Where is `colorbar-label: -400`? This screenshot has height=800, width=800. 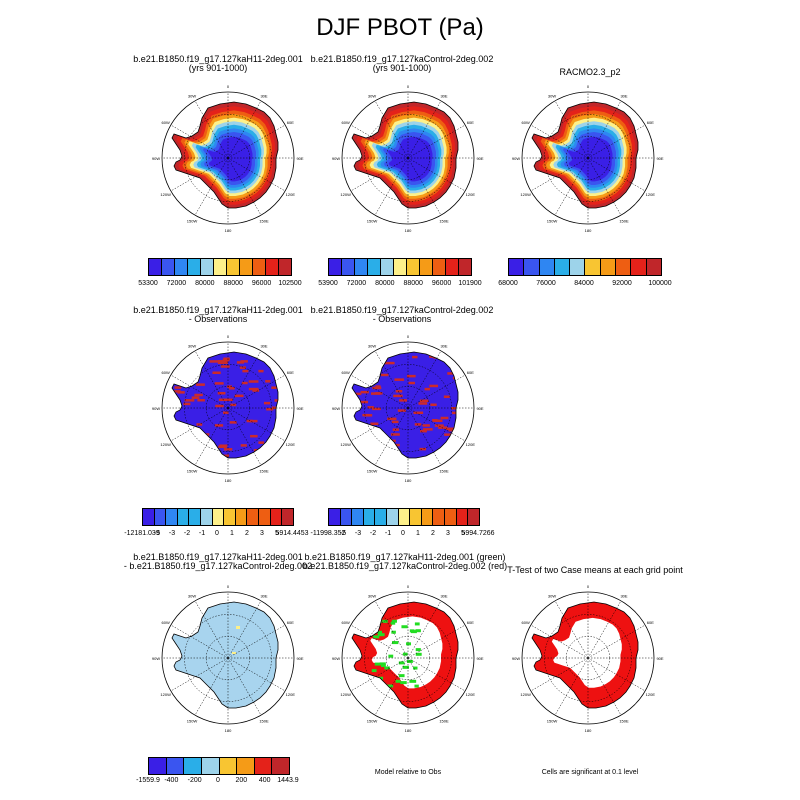 colorbar-label: -400 is located at coordinates (171, 780).